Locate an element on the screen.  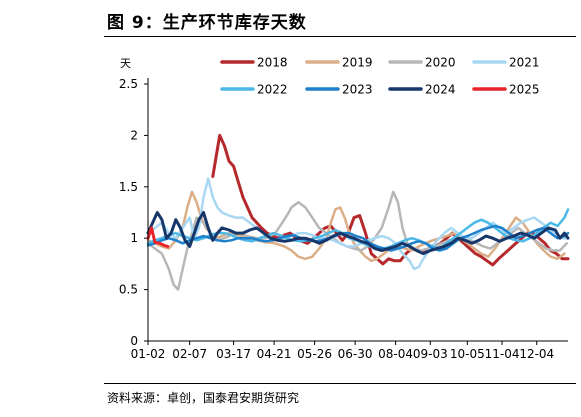
y-tick-label: 0 is located at coordinates (134, 341).